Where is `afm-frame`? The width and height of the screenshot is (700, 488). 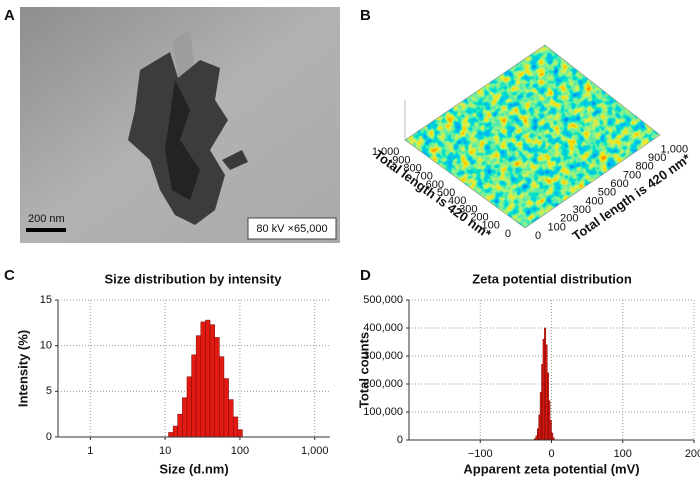
afm-frame is located at coordinates (532, 136).